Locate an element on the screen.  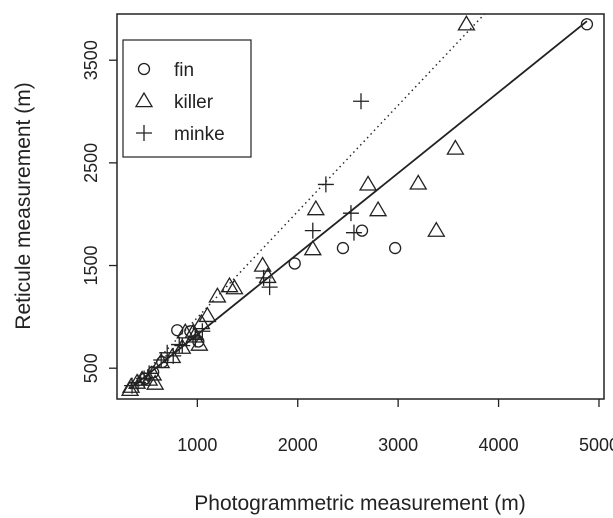
legend: fin killer minke is located at coordinates (187, 98).